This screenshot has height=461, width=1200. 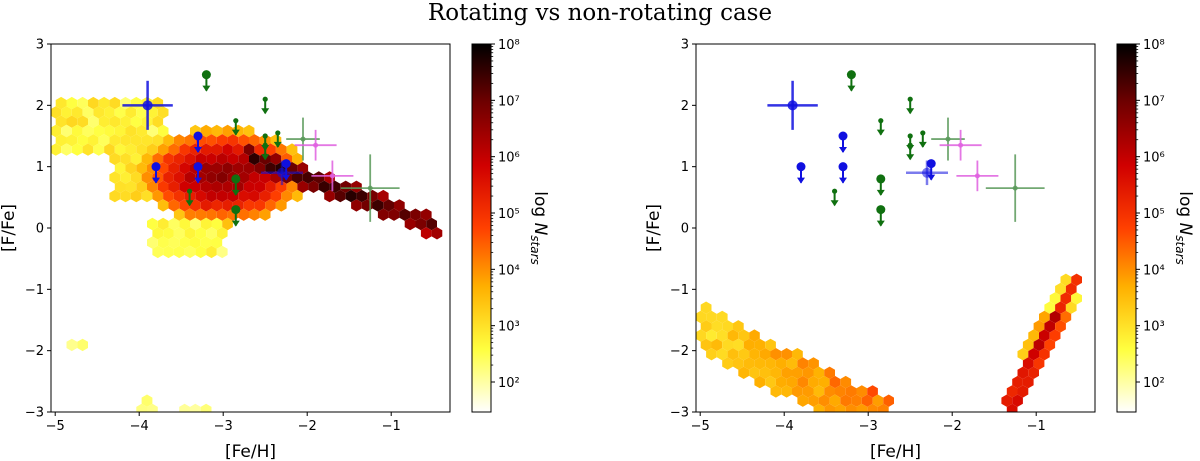 I want to click on colorbar-tick-label: 10⁵, so click(x=509, y=214).